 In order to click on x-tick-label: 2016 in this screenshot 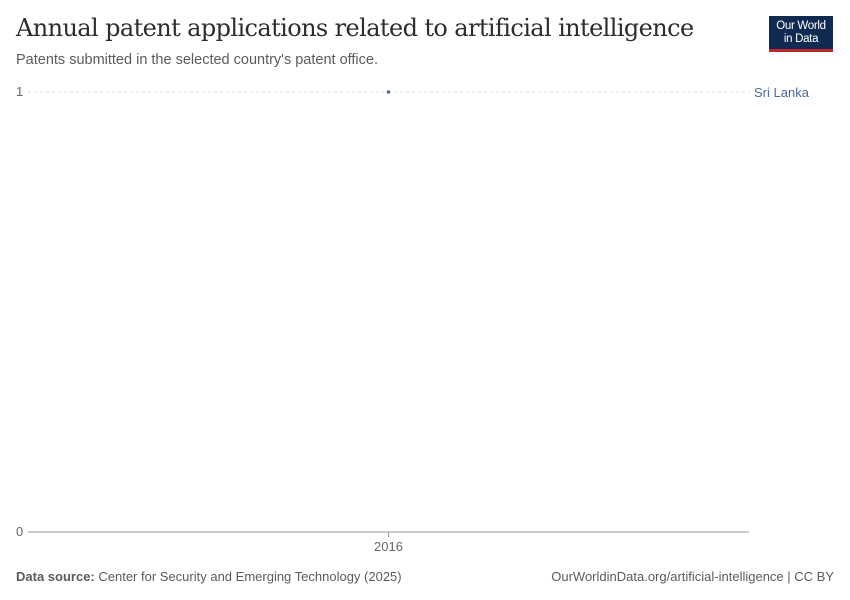, I will do `click(388, 546)`.